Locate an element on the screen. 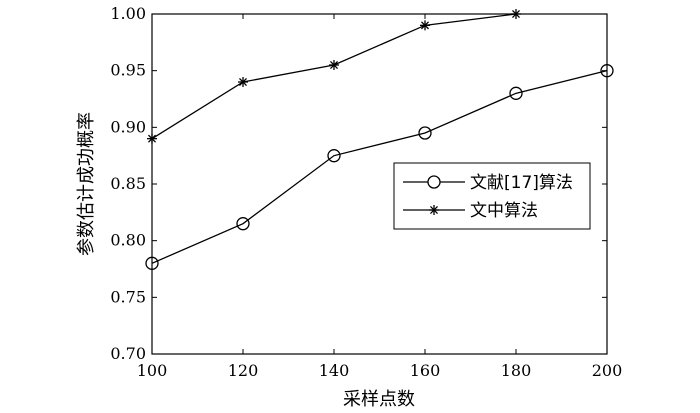  x-axis-label: 采样点数 is located at coordinates (379, 399).